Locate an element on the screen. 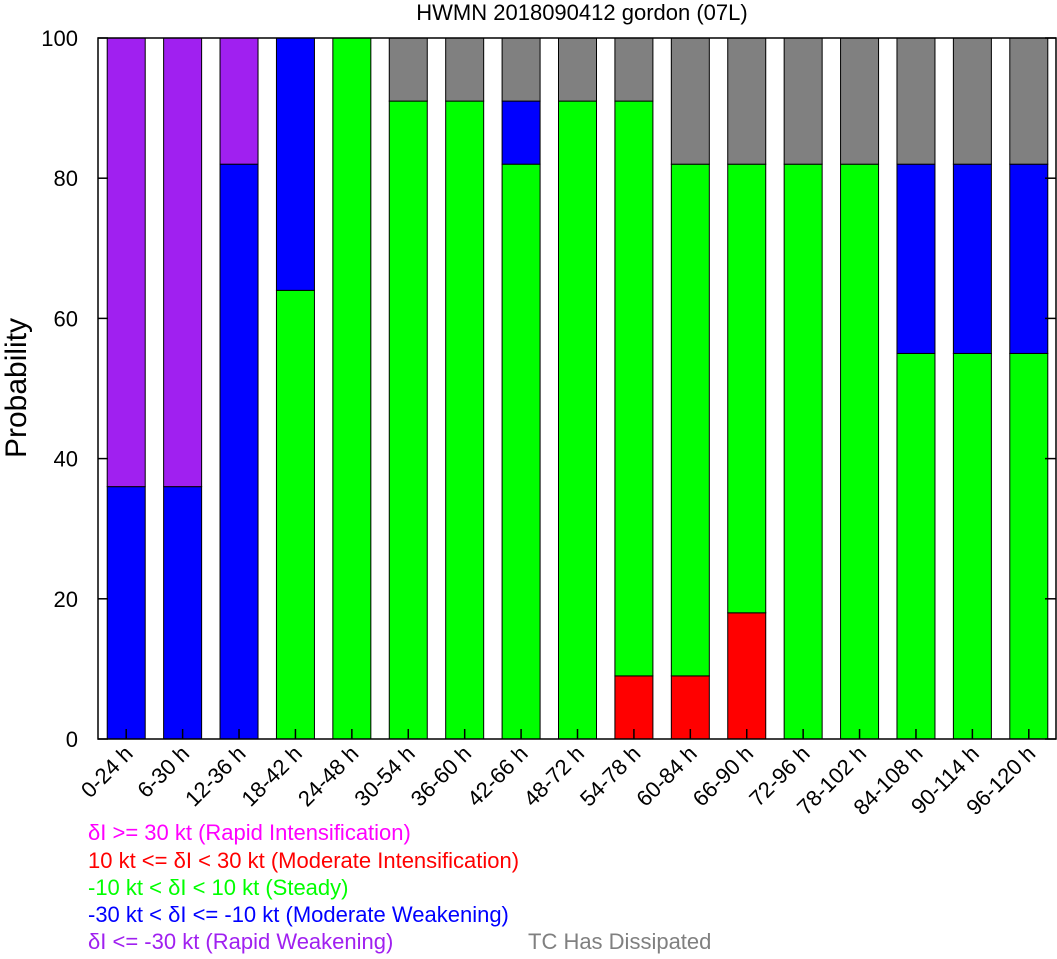 This screenshot has width=1057, height=959. x-tick-label: 54-78 h is located at coordinates (610, 776).